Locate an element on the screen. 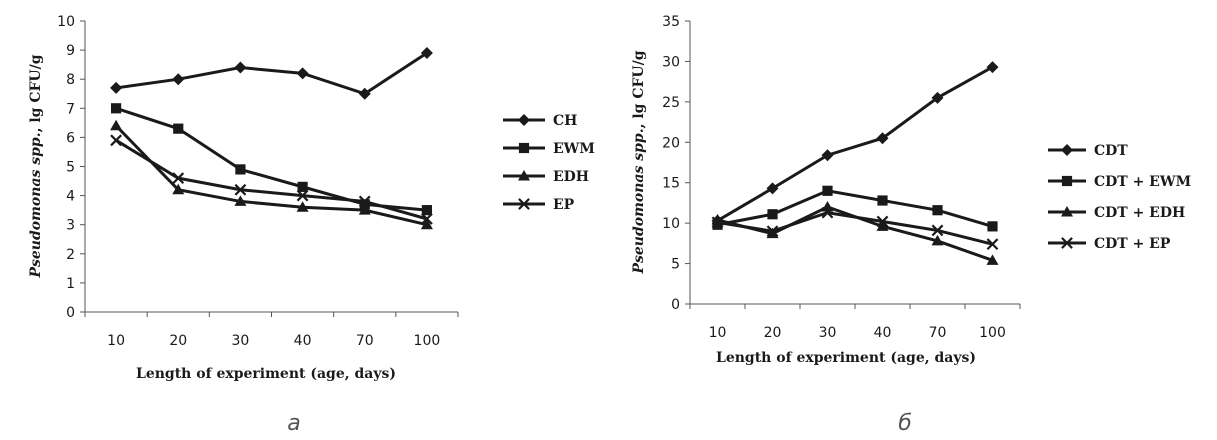 Image resolution: width=1217 pixels, height=440 pixels. x-tick-label: 10 is located at coordinates (718, 333).